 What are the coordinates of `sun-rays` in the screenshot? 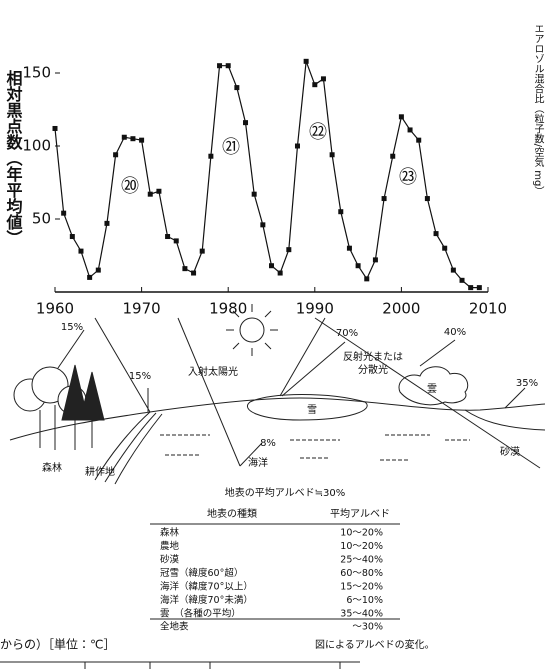 It's located at (252, 330).